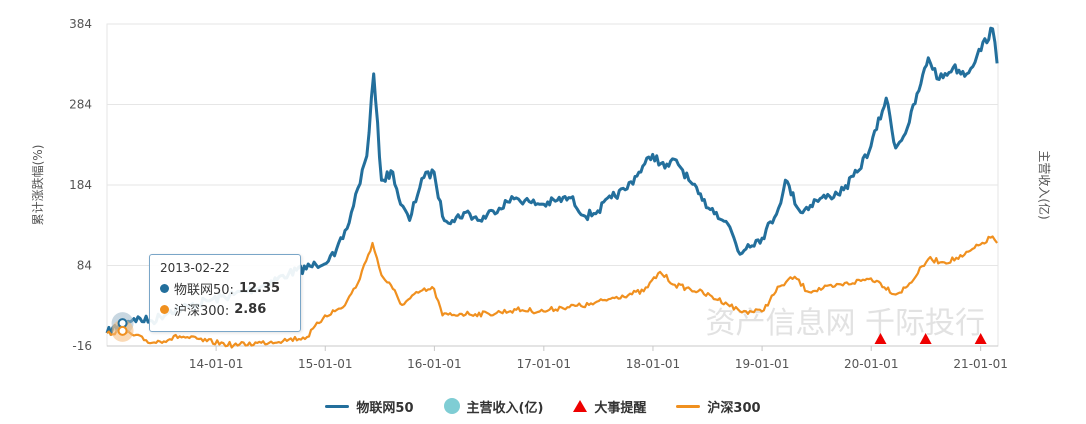 The height and width of the screenshot is (424, 1086). Describe the element at coordinates (325, 364) in the screenshot. I see `x-tick-label: 15-01-01` at that location.